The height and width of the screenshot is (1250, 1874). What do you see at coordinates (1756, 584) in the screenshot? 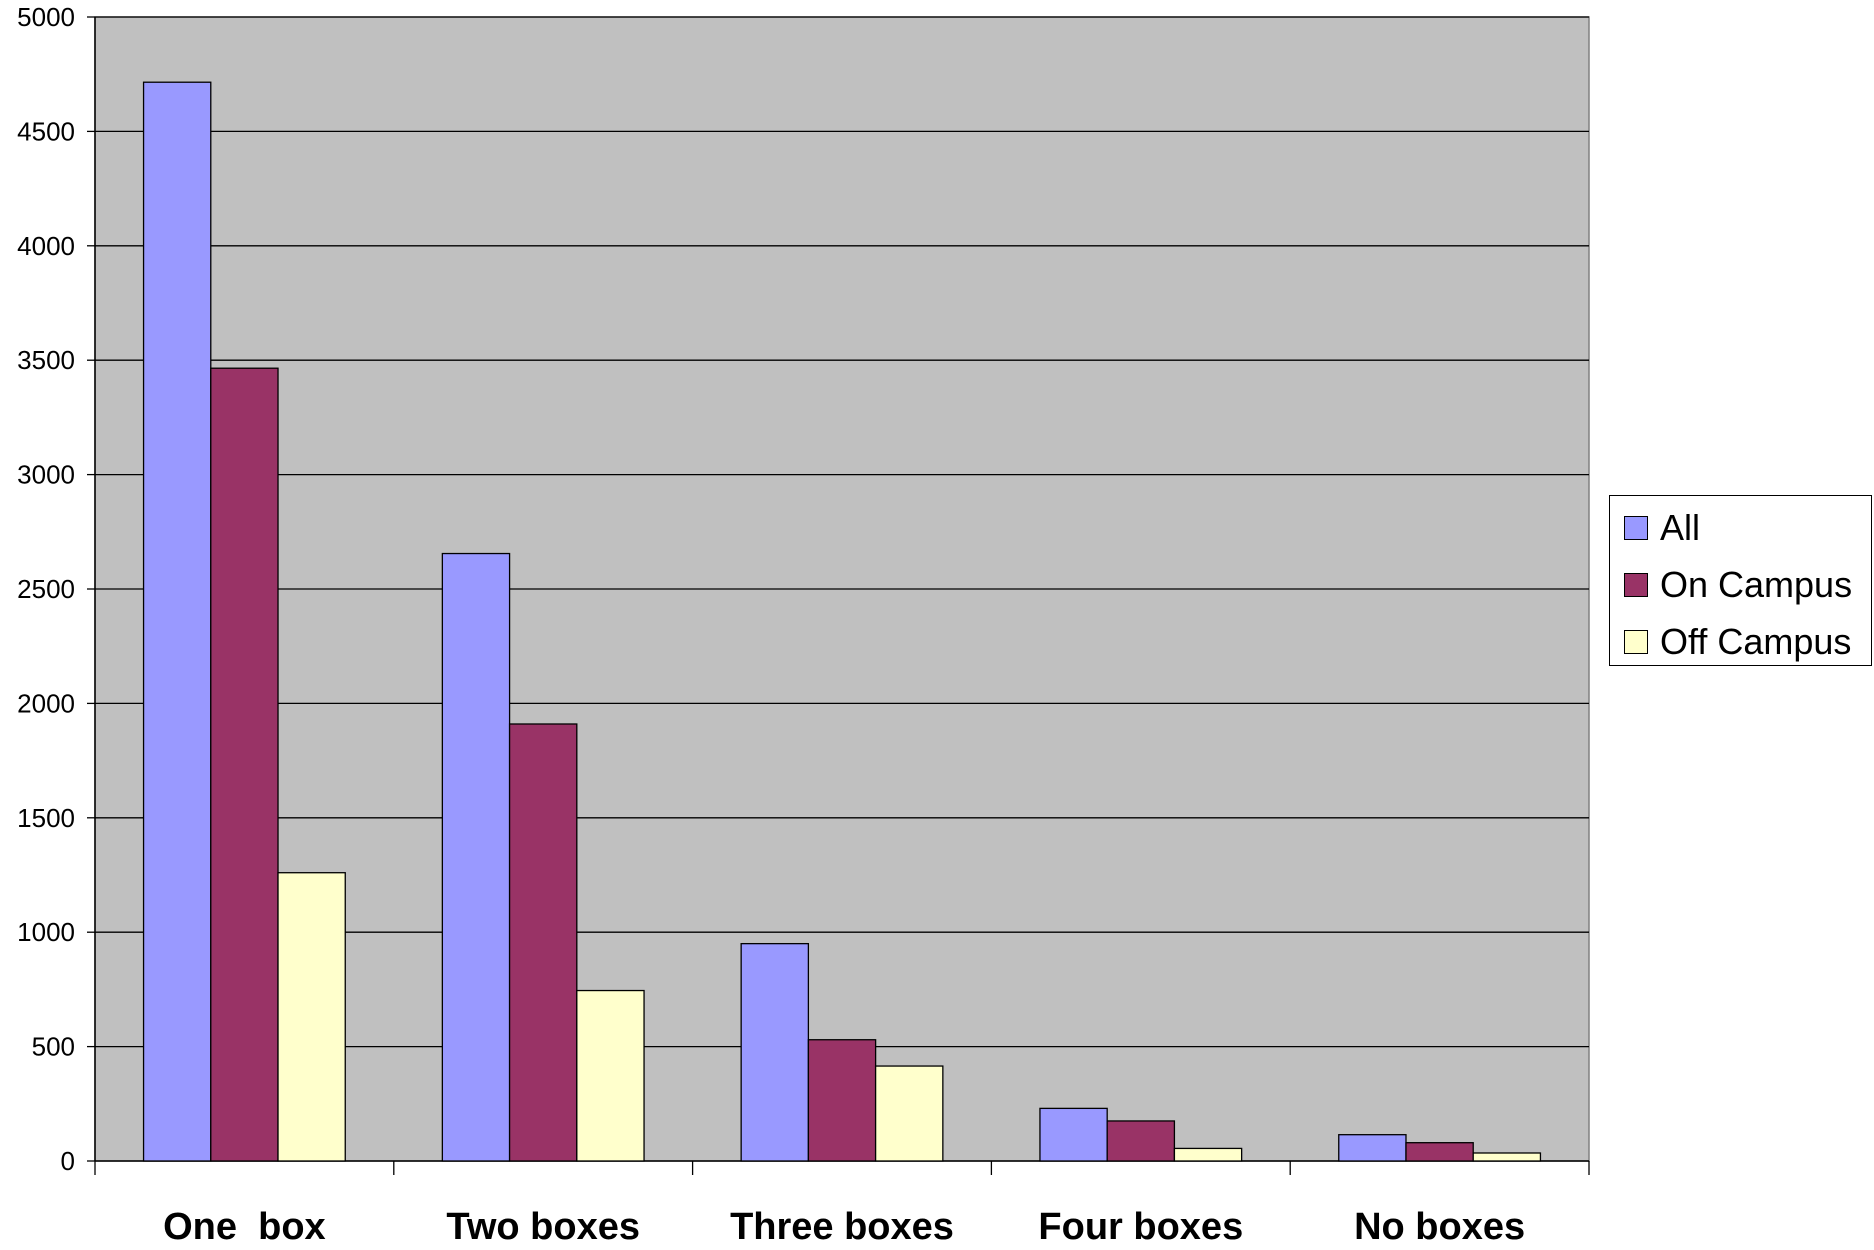
I see `legend-label-on-campus: On Campus` at bounding box center [1756, 584].